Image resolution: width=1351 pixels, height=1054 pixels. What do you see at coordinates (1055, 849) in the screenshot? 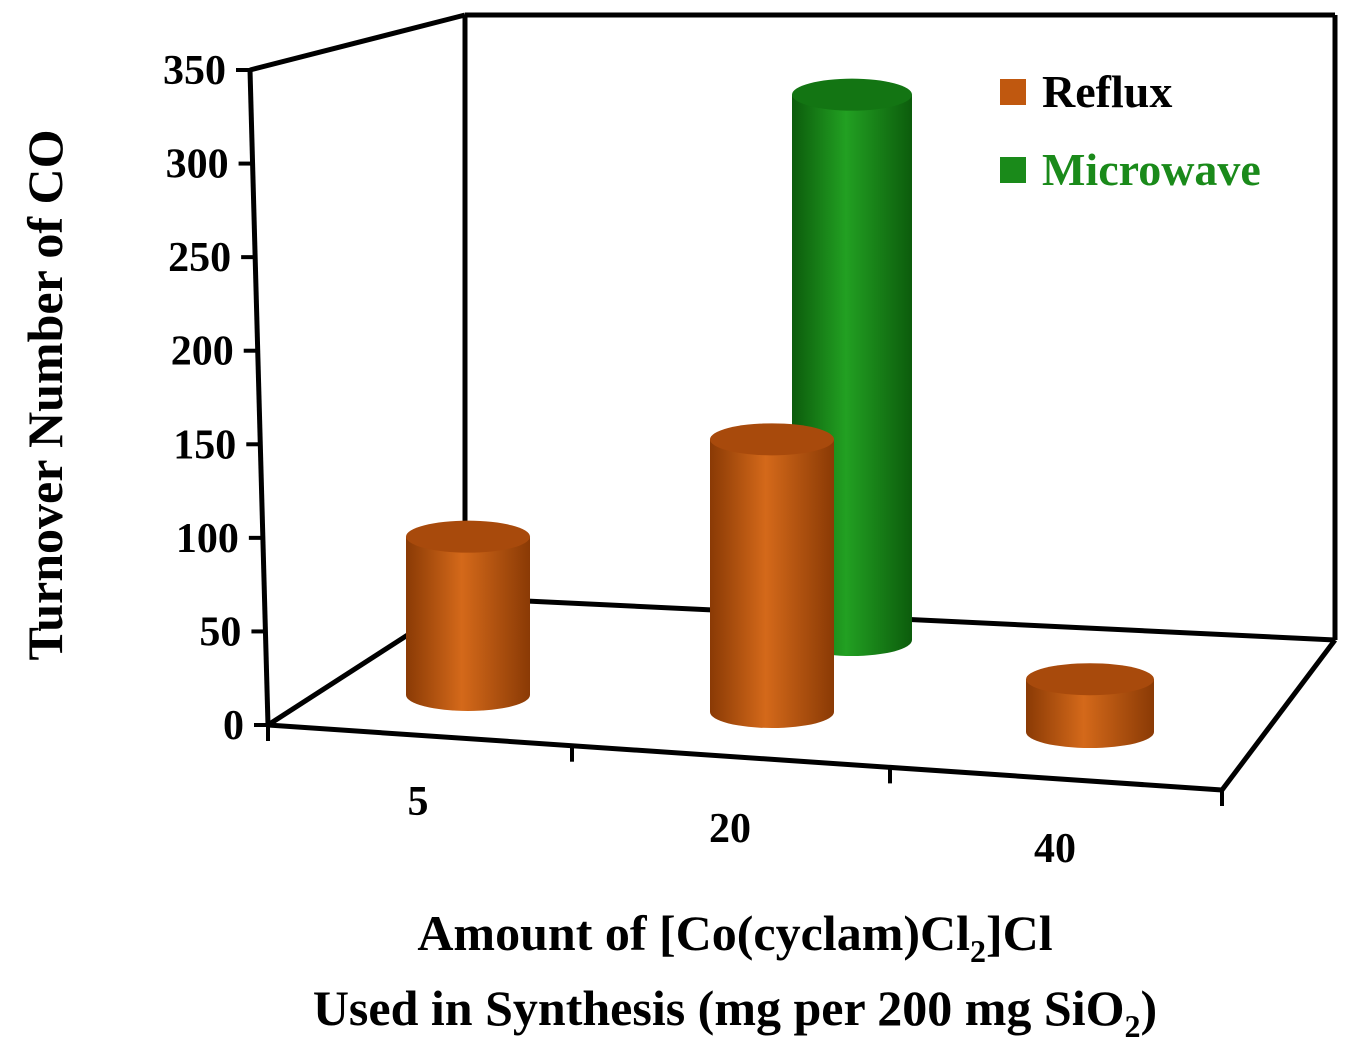
I see `x-tick-label: 40` at bounding box center [1055, 849].